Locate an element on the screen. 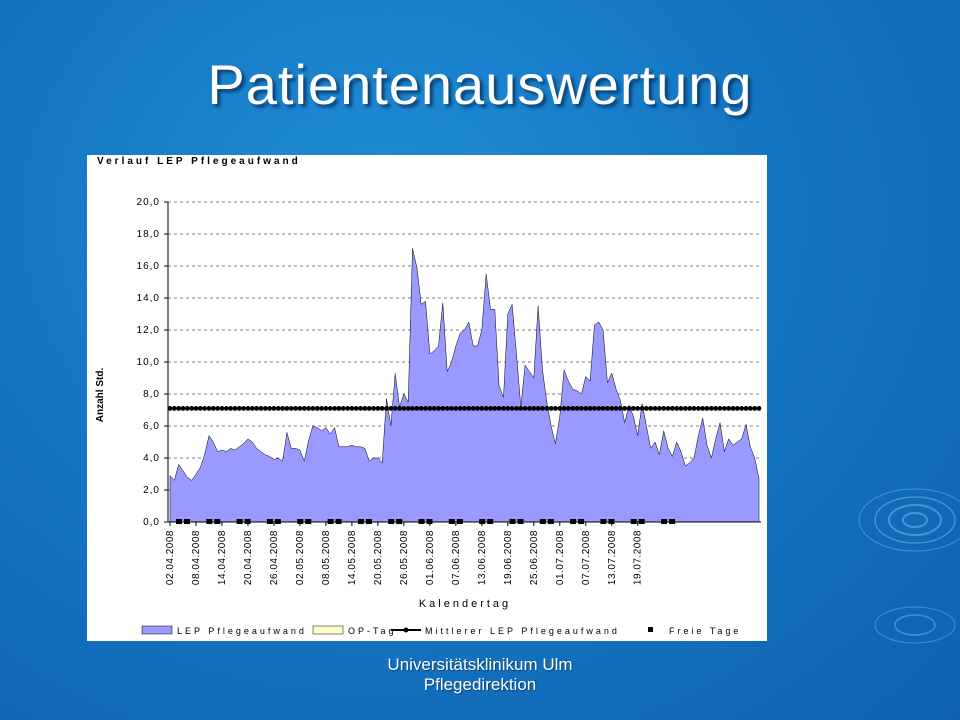 The image size is (960, 720). x-axis-label: Kalendertag is located at coordinates (465, 604).